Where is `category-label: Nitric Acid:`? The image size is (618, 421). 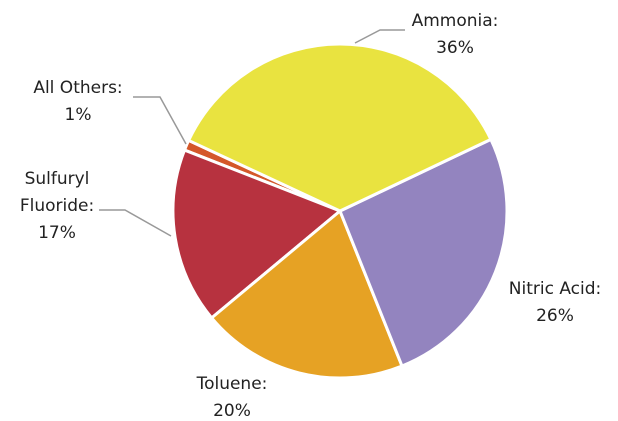 category-label: Nitric Acid: is located at coordinates (555, 289).